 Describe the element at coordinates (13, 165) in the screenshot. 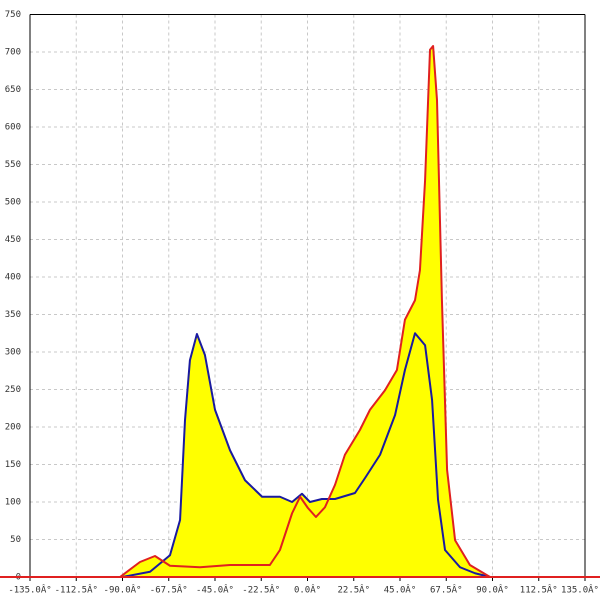

I see `y-tick-label: 550` at that location.